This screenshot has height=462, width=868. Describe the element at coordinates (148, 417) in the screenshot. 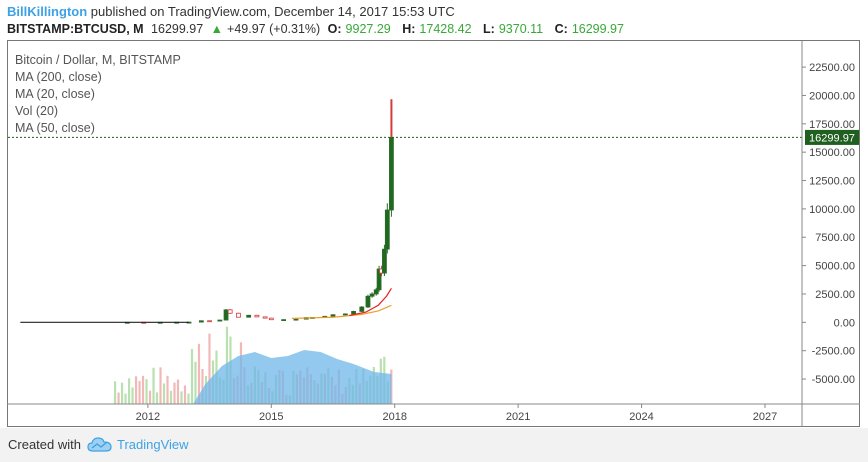

I see `x-tick-label: 2012` at that location.